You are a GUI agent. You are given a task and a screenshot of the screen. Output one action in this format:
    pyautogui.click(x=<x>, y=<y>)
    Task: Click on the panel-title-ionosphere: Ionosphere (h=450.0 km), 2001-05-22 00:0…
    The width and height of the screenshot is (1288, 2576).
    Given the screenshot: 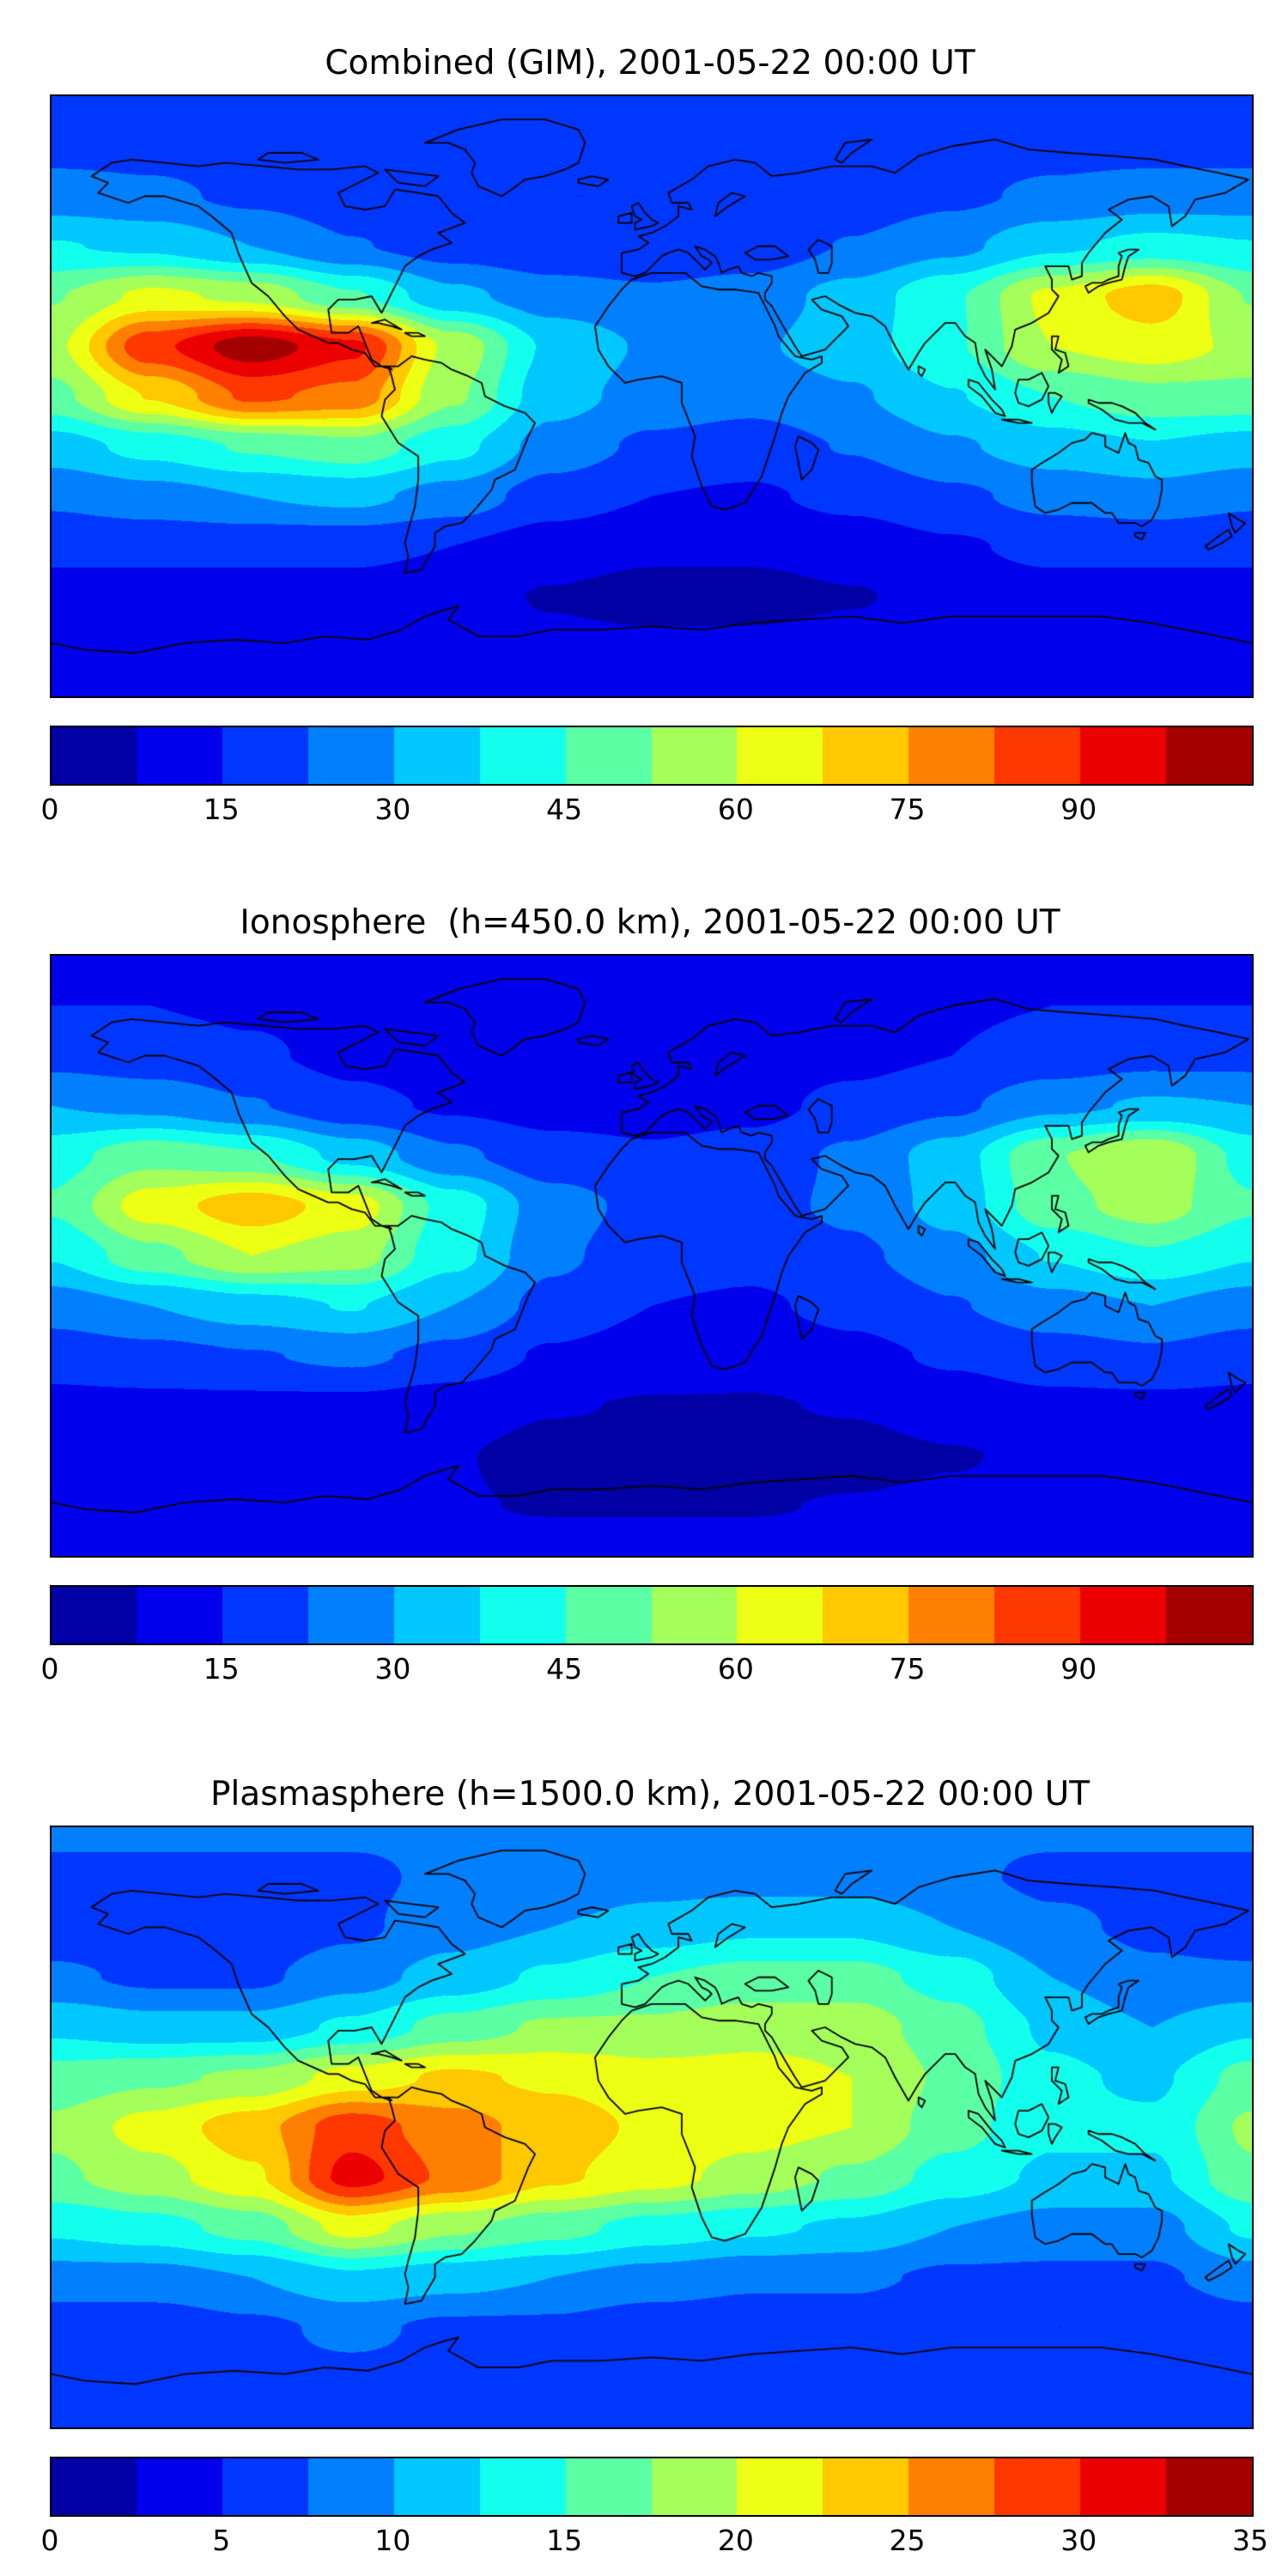 What is the action you would take?
    pyautogui.click(x=650, y=922)
    